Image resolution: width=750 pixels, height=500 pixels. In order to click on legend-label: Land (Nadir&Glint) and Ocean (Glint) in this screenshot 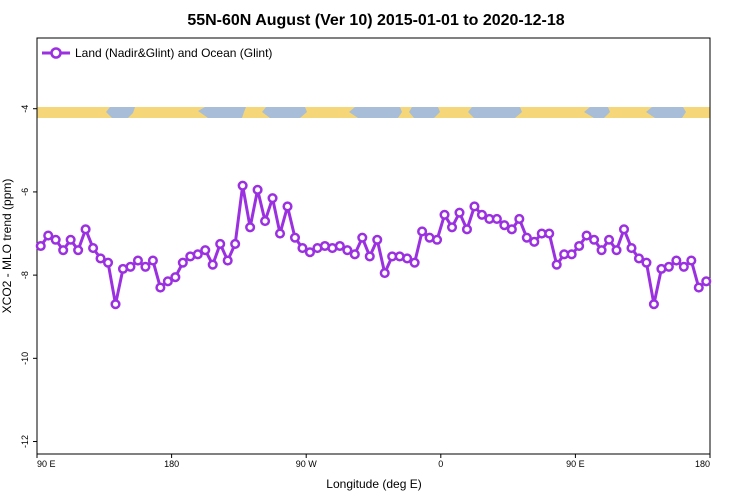, I will do `click(173, 53)`.